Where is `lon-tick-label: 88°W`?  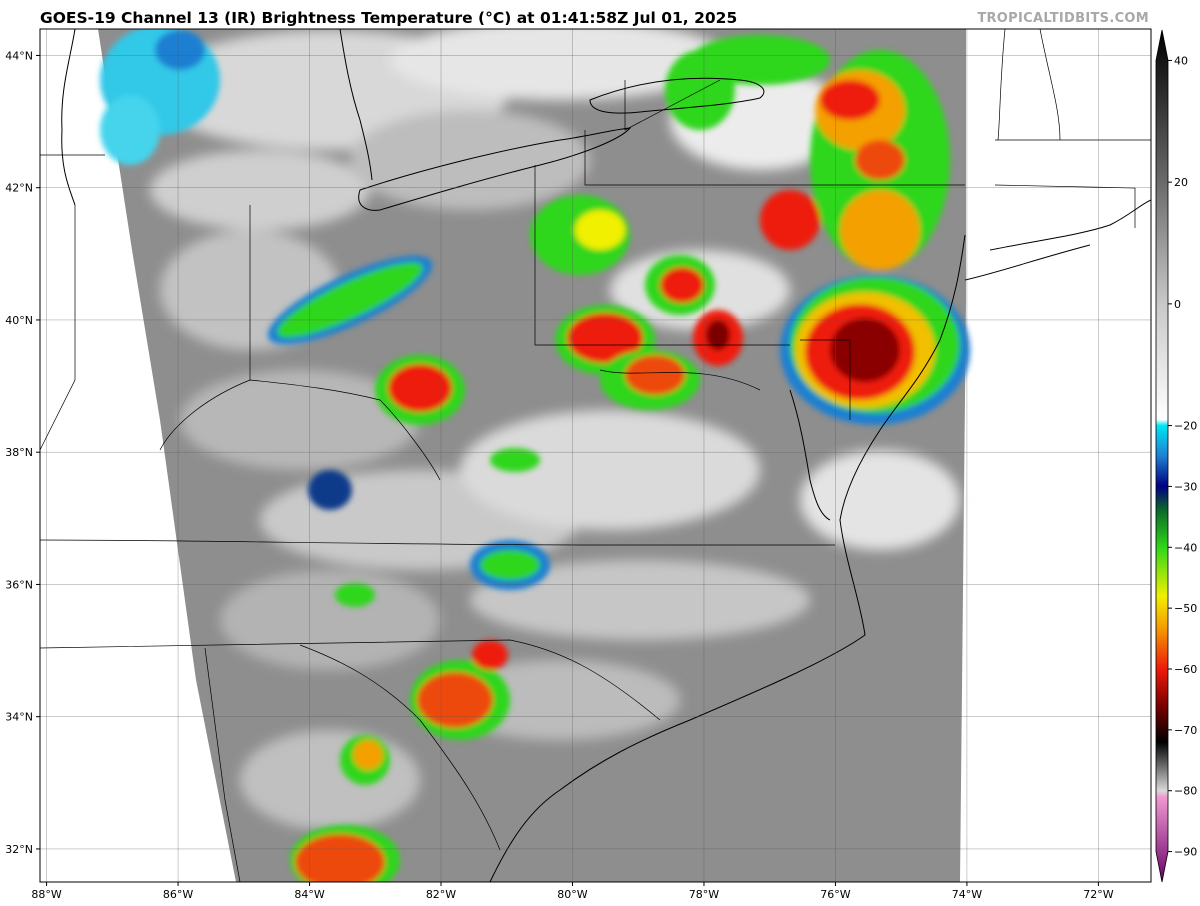
lon-tick-label: 88°W is located at coordinates (46, 894).